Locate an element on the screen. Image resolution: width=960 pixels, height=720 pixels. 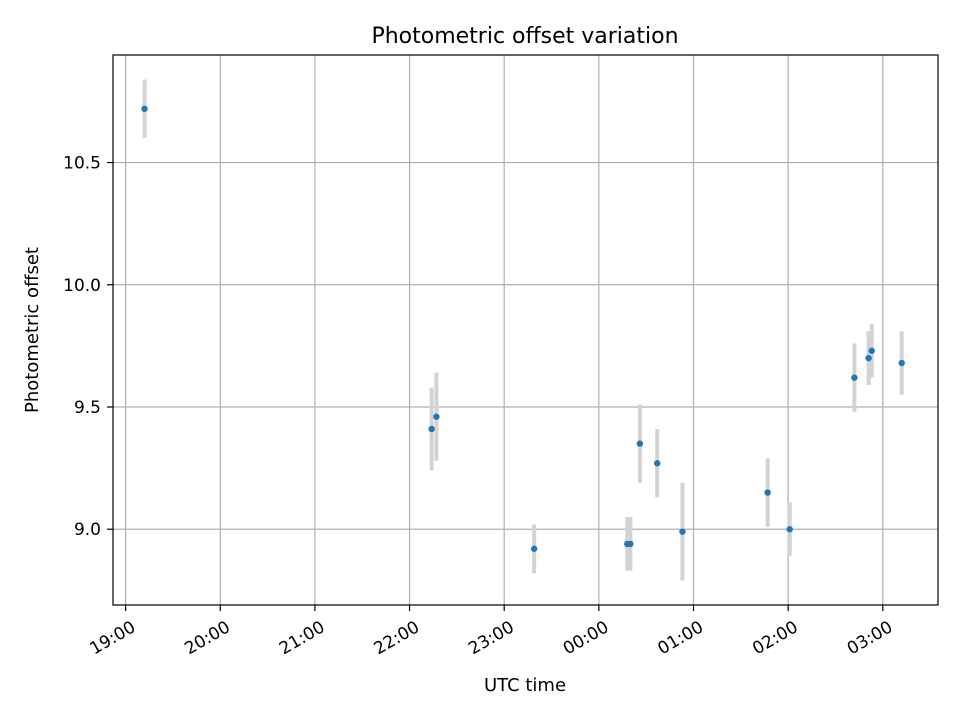
y-tick-label: 9.0 is located at coordinates (87, 530).